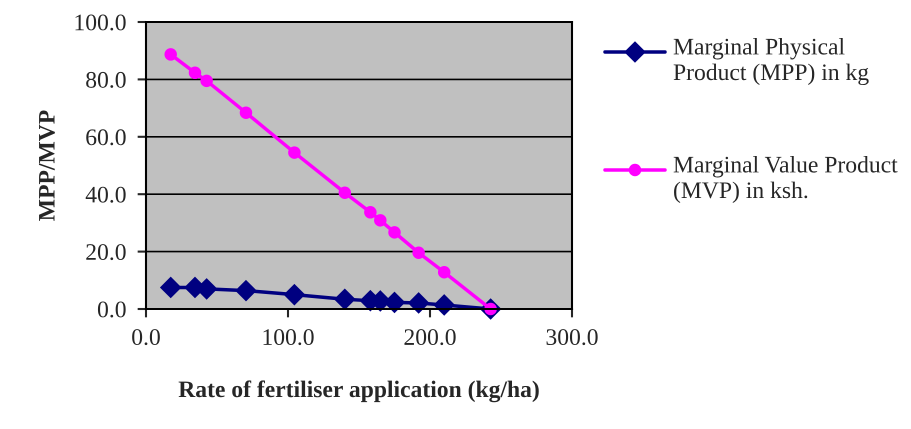 This screenshot has height=429, width=911. I want to click on y-tick-label: 60.0, so click(106, 137).